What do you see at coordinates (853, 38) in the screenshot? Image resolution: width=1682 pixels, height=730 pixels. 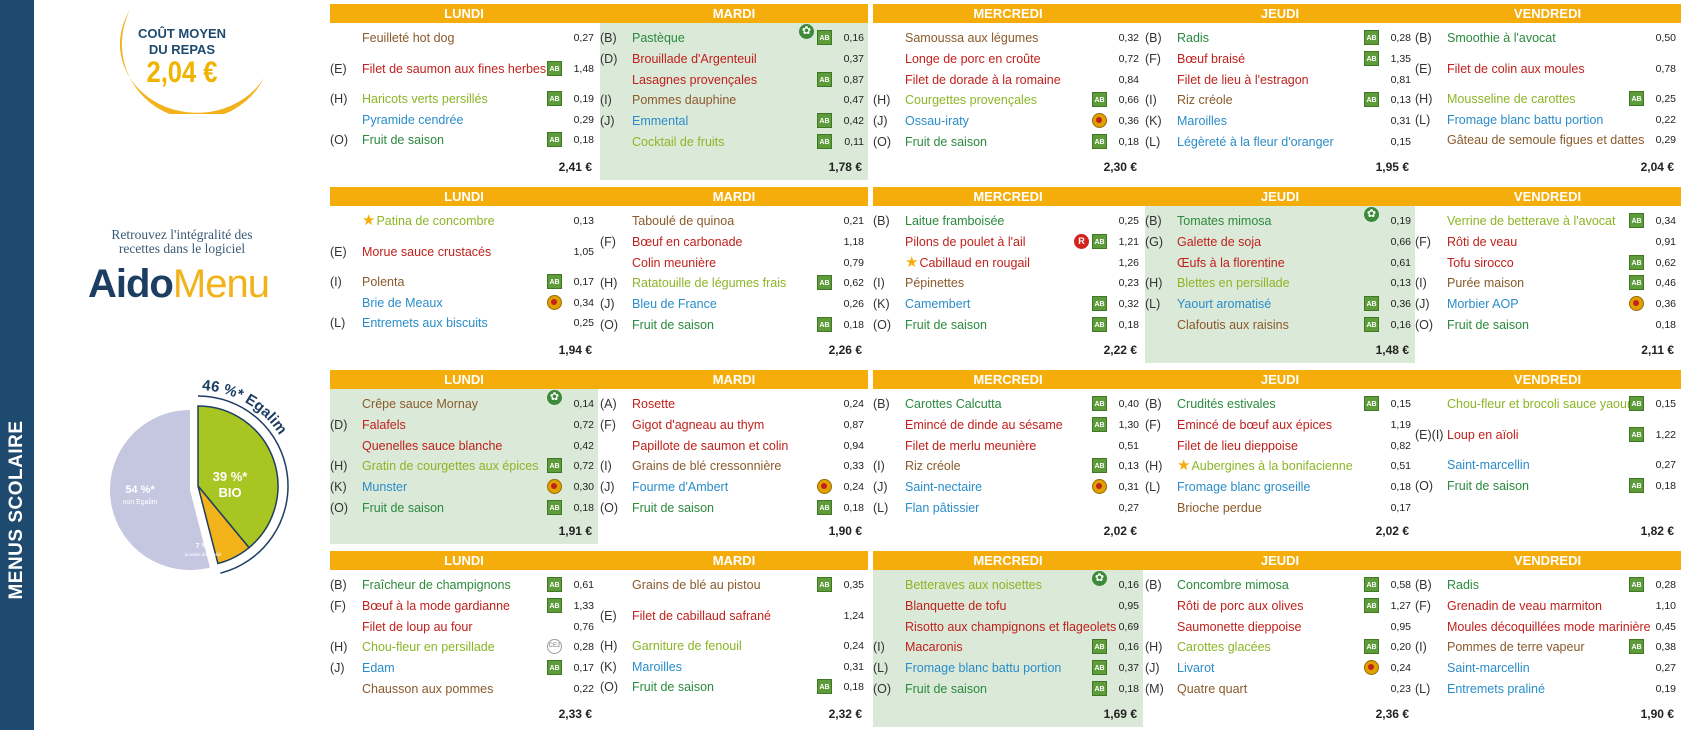 I see `dish-price: 0,16` at bounding box center [853, 38].